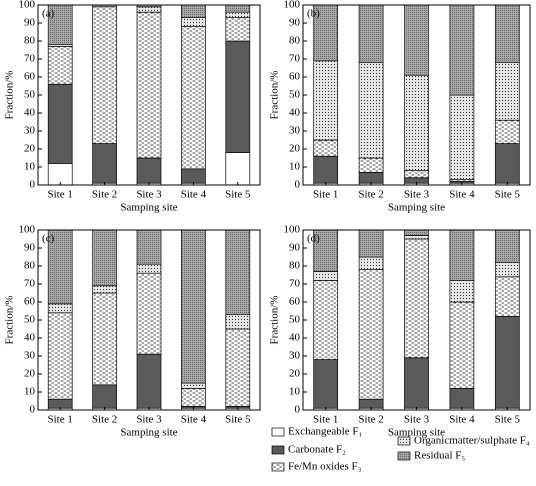 The height and width of the screenshot is (486, 536). What do you see at coordinates (404, 456) in the screenshot?
I see `legend-swatch-pattern` at bounding box center [404, 456].